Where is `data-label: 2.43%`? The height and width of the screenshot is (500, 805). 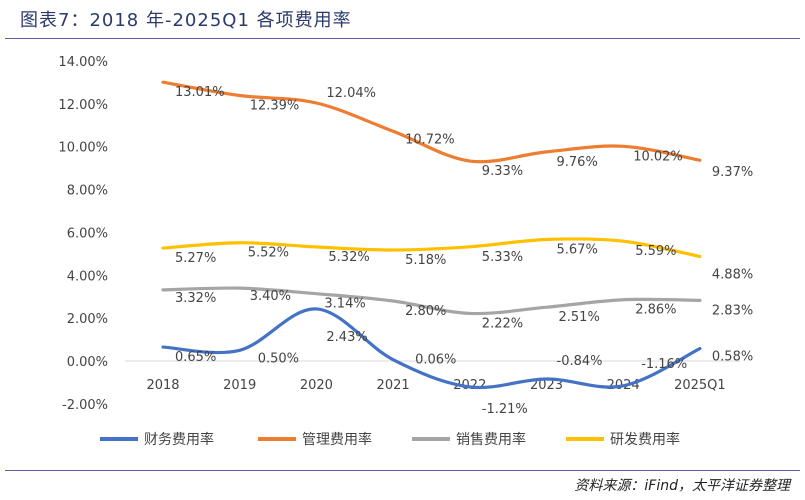 data-label: 2.43% is located at coordinates (346, 337).